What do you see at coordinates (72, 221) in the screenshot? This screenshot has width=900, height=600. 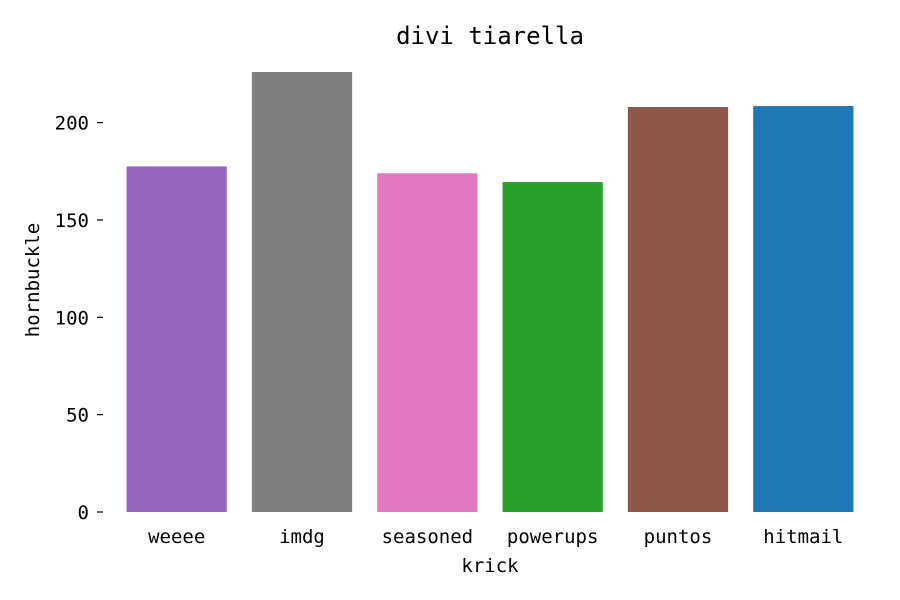 I see `y-tick-label-150: 150` at bounding box center [72, 221].